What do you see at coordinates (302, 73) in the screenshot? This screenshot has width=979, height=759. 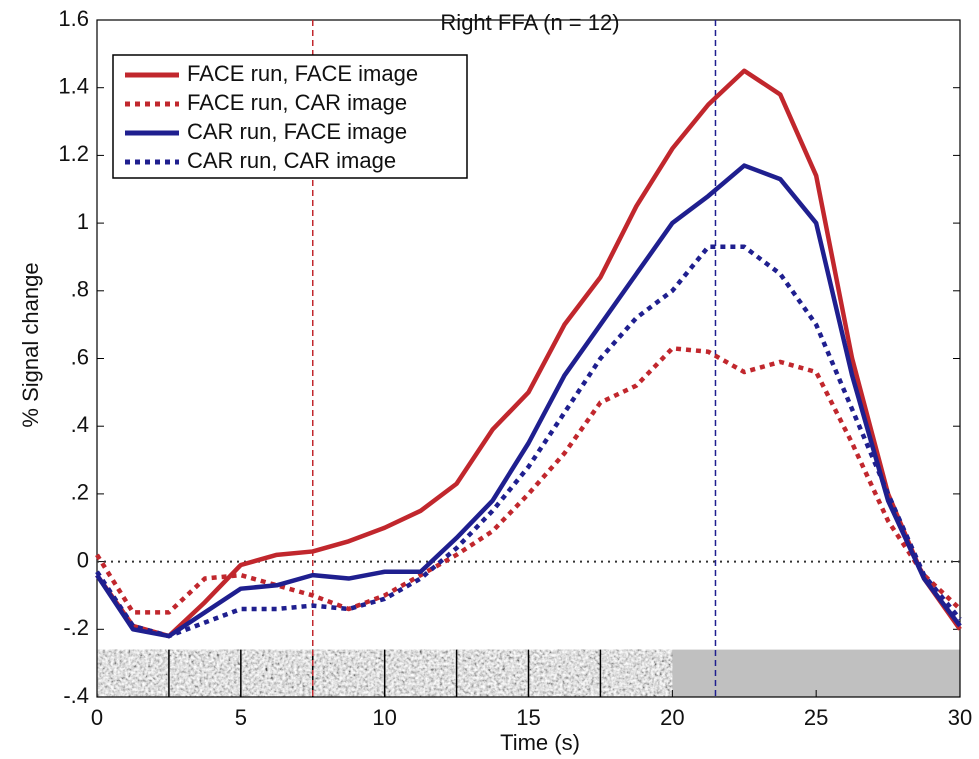 I see `legend-label: FACE run, FACE image` at bounding box center [302, 73].